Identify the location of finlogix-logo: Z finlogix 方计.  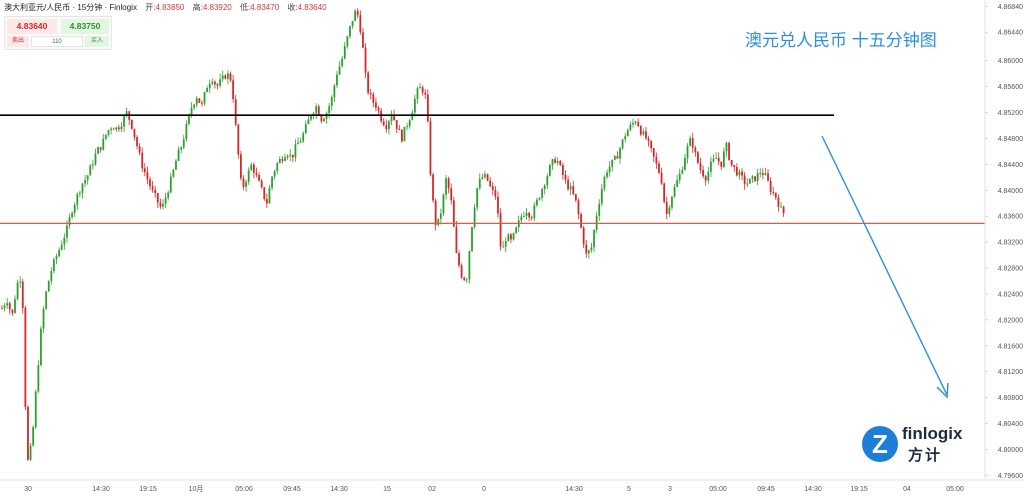
(918, 445).